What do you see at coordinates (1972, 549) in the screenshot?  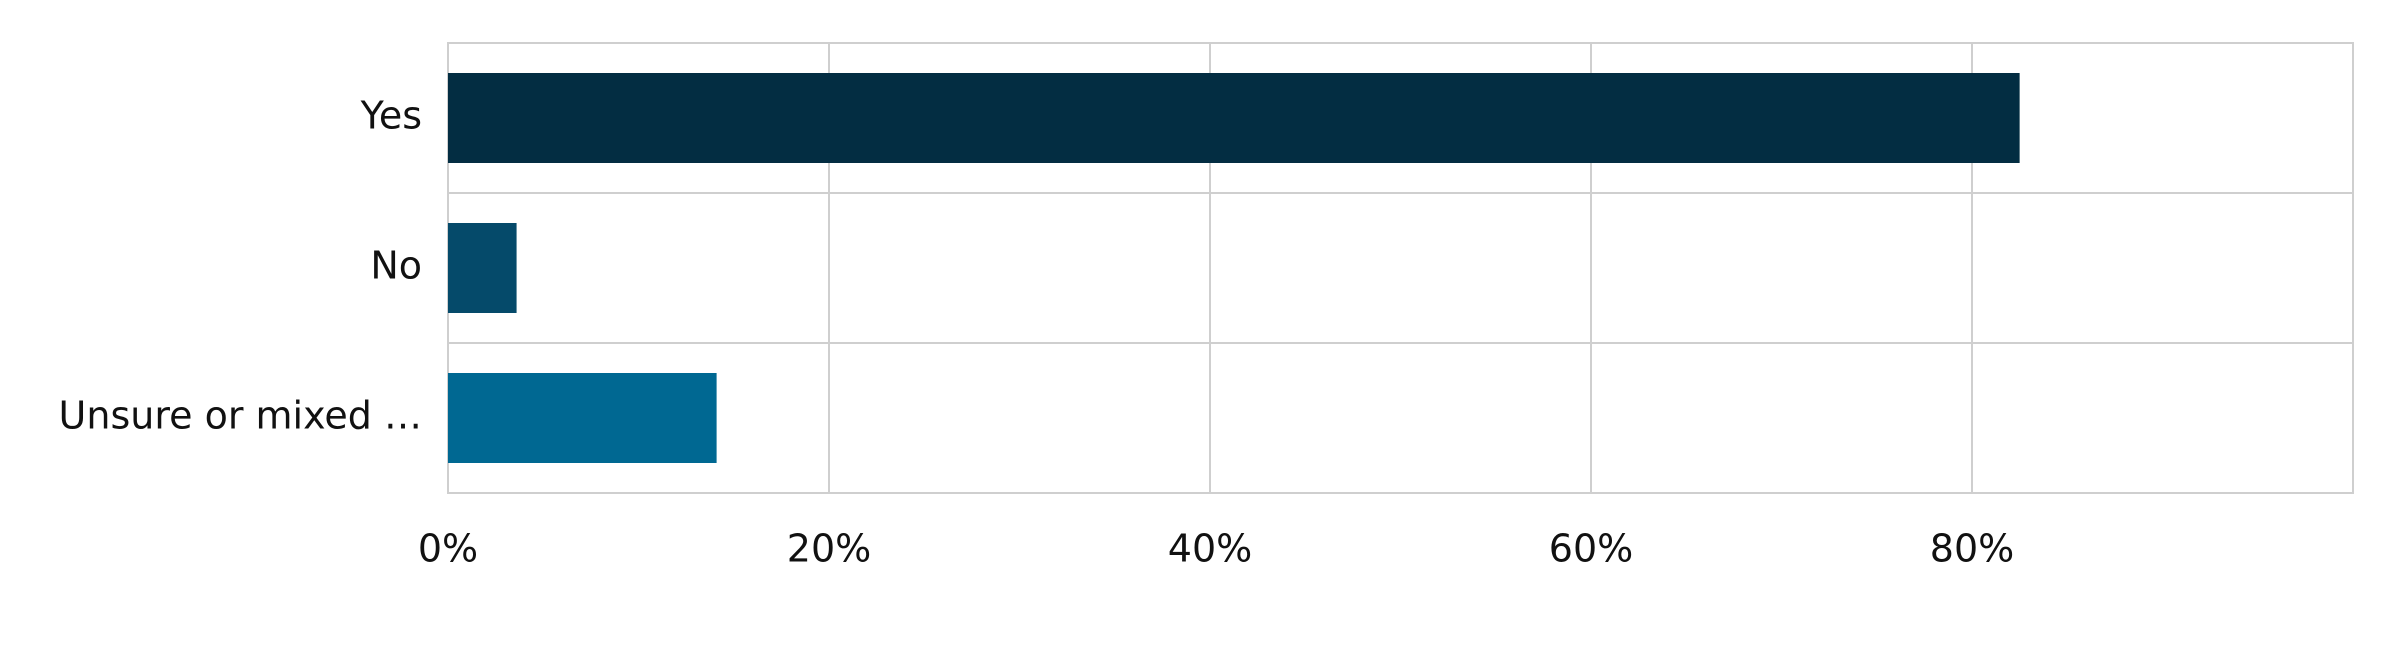 I see `x-tick-label: 80%` at bounding box center [1972, 549].